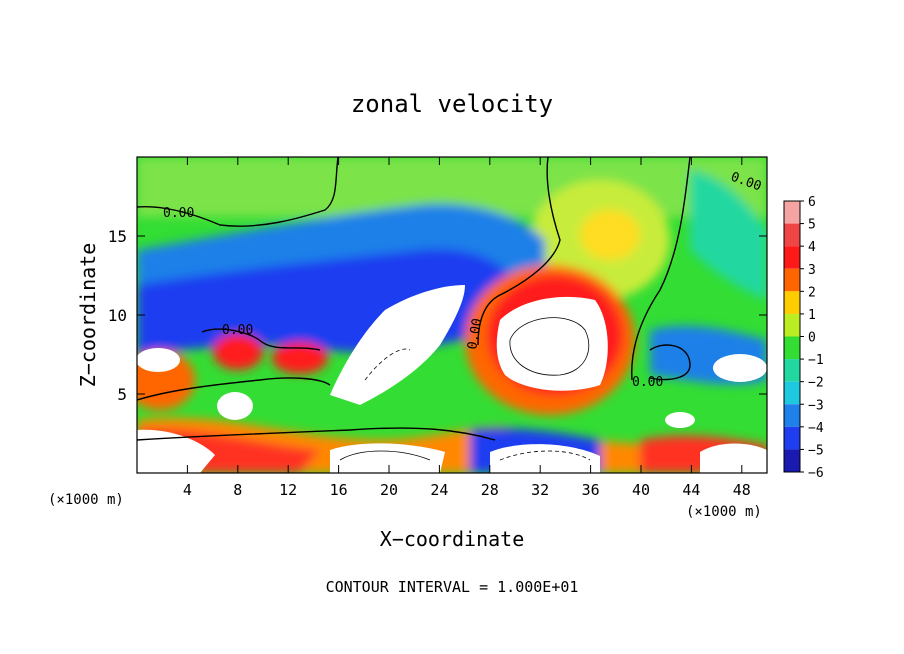 The height and width of the screenshot is (654, 904). What do you see at coordinates (389, 490) in the screenshot?
I see `x-tick-label: 20` at bounding box center [389, 490].